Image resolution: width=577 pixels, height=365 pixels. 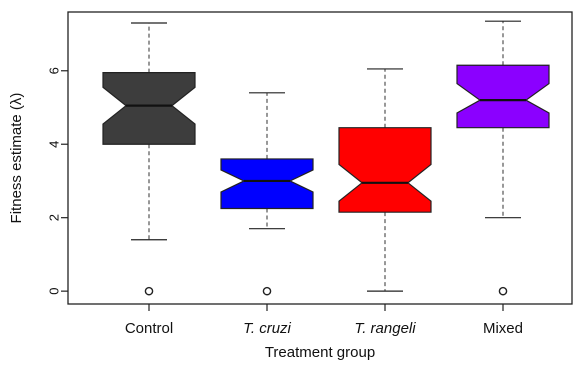 I want to click on x-axis: Control T. cruzi T. rangeli Mixed, so click(x=324, y=320).